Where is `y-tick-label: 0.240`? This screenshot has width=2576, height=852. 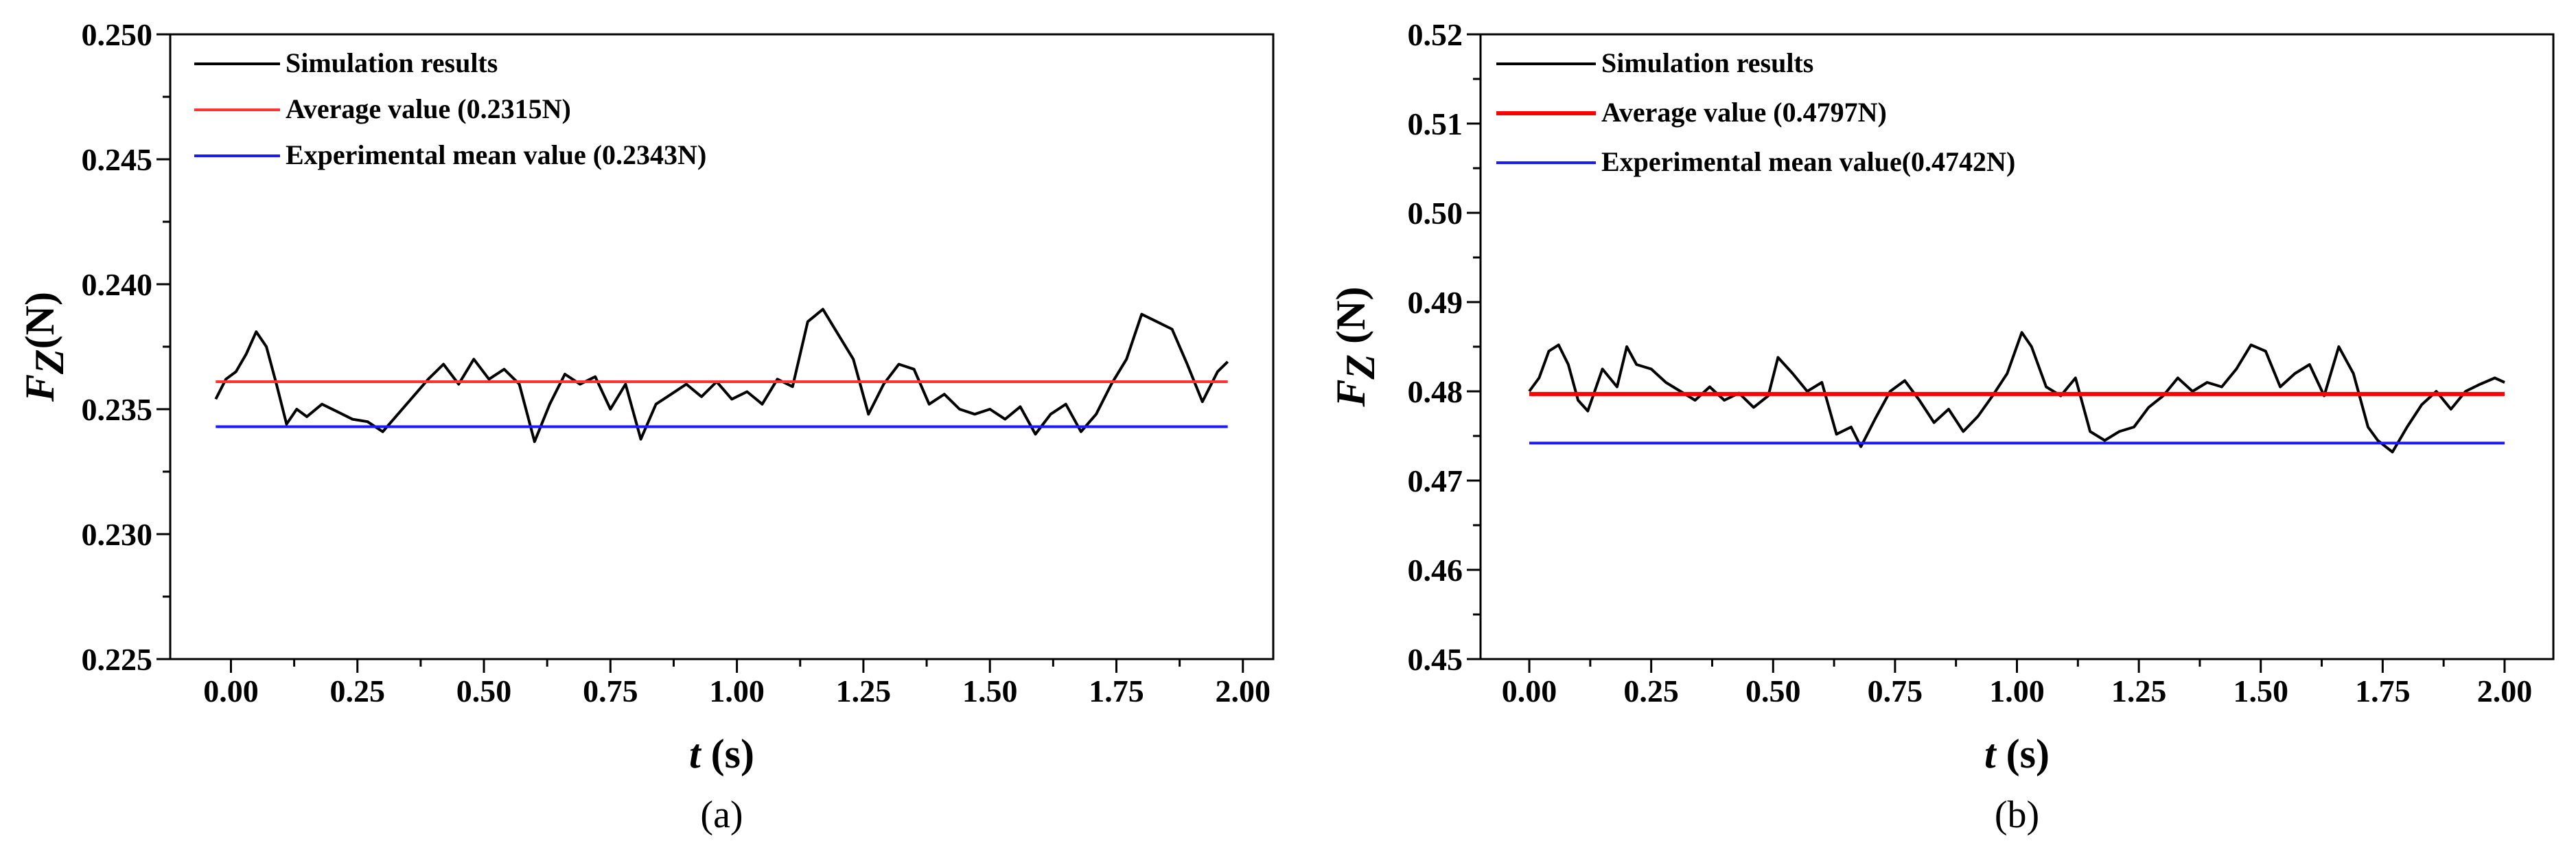 y-tick-label: 0.240 is located at coordinates (117, 284).